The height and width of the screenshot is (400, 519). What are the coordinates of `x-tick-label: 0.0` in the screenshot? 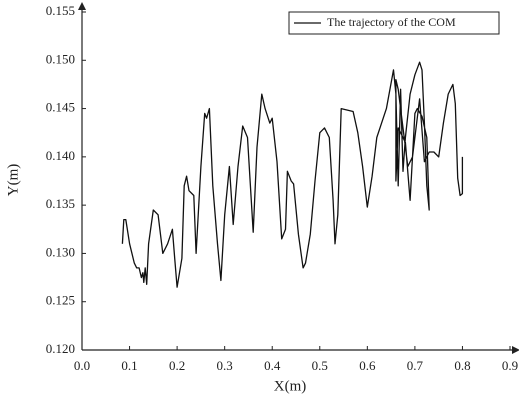 It's located at (82, 365).